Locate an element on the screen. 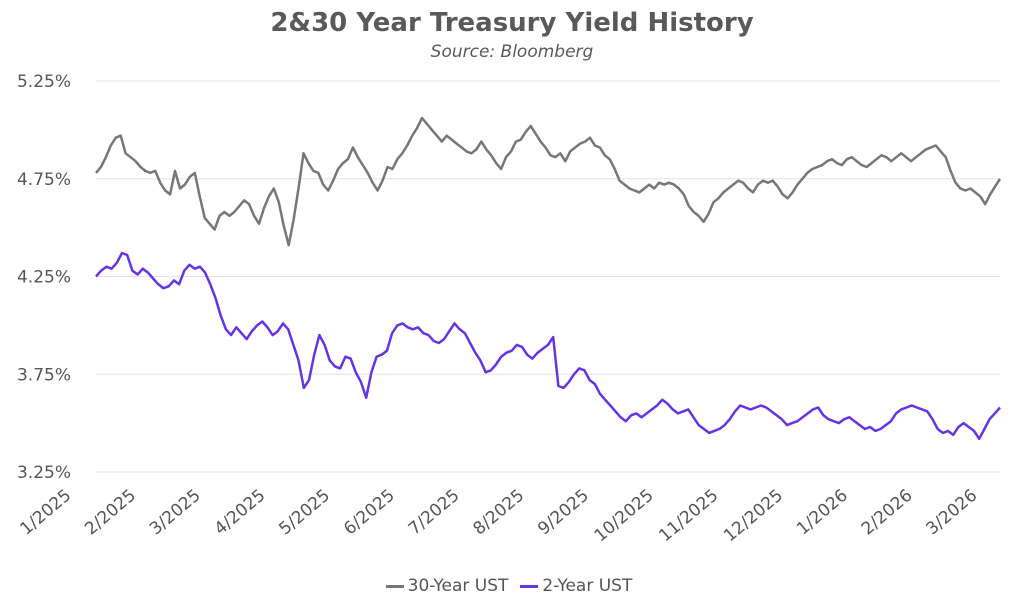 This screenshot has height=612, width=1024. x-tick-label: 4/2025 is located at coordinates (240, 513).